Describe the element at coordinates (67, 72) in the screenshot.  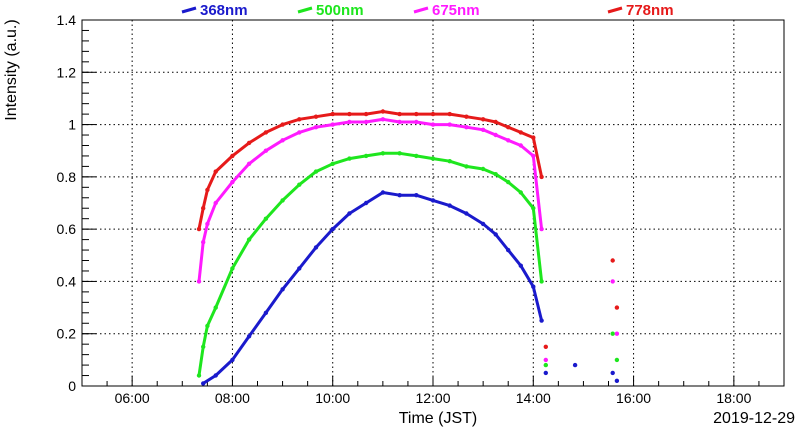
I see `y-tick-label: 1.2` at that location.